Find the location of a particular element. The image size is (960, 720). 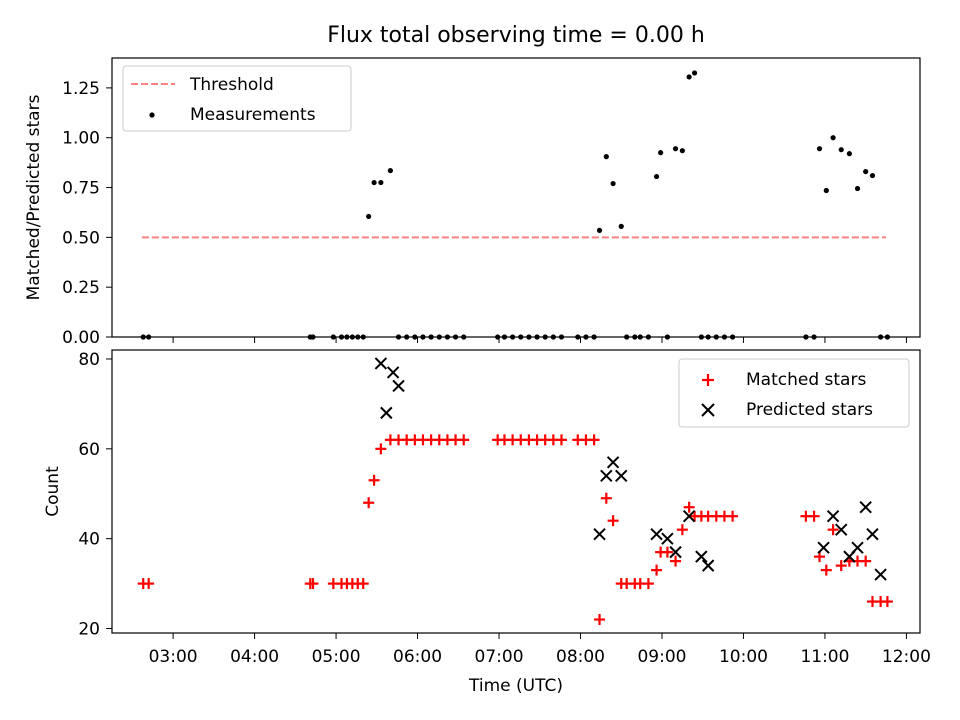

bottom-x-tick-label: 10:00 is located at coordinates (743, 657).